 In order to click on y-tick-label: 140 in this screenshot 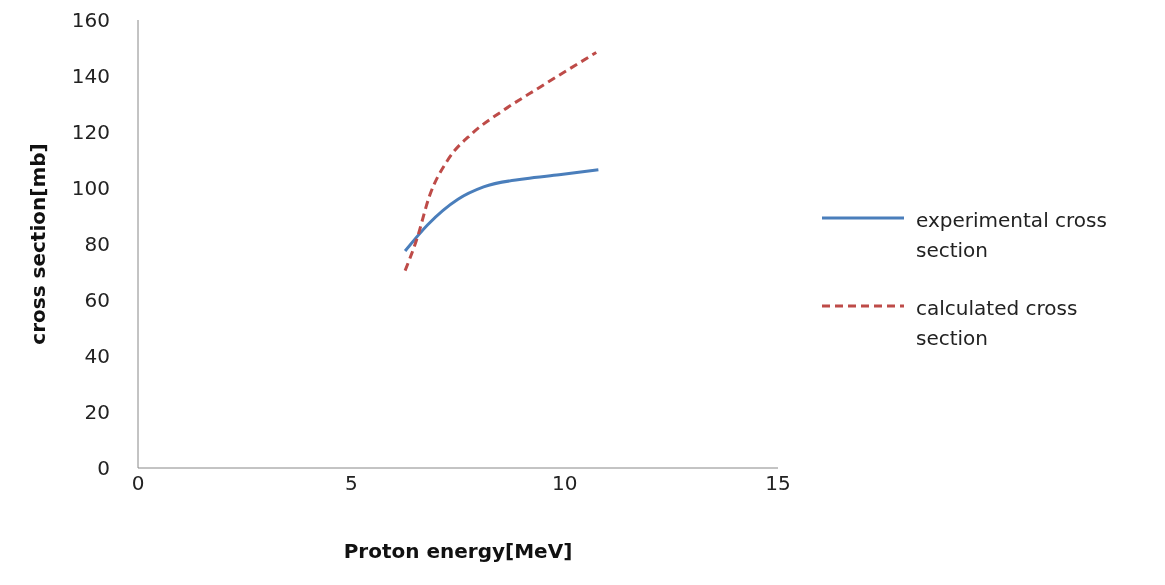, I will do `click(90, 76)`.